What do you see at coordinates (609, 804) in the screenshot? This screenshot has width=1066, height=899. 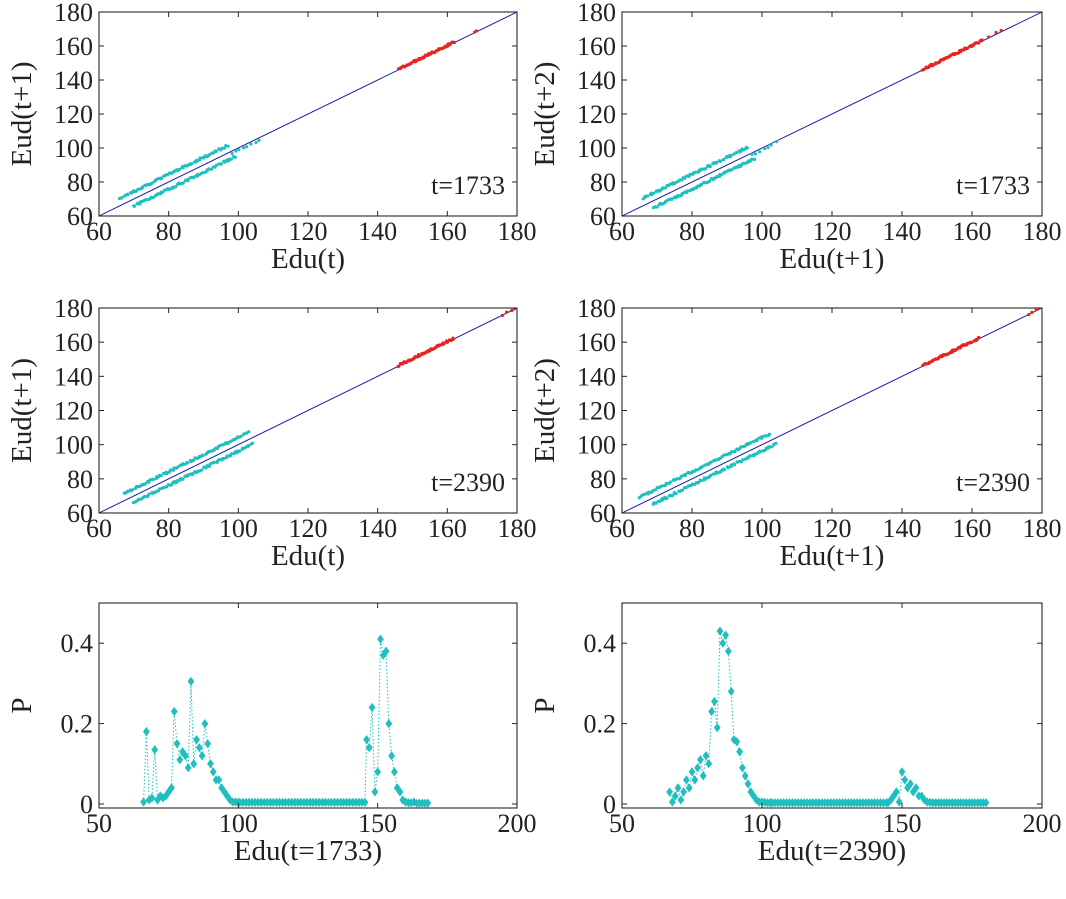 I see `y-tick-label: 0` at bounding box center [609, 804].